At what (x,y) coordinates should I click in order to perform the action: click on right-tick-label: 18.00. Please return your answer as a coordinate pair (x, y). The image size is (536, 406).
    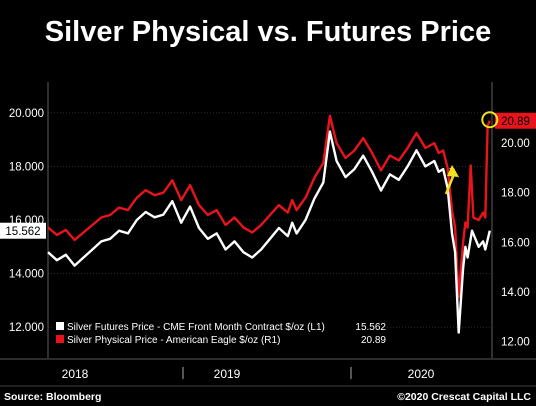
    Looking at the image, I should click on (515, 194).